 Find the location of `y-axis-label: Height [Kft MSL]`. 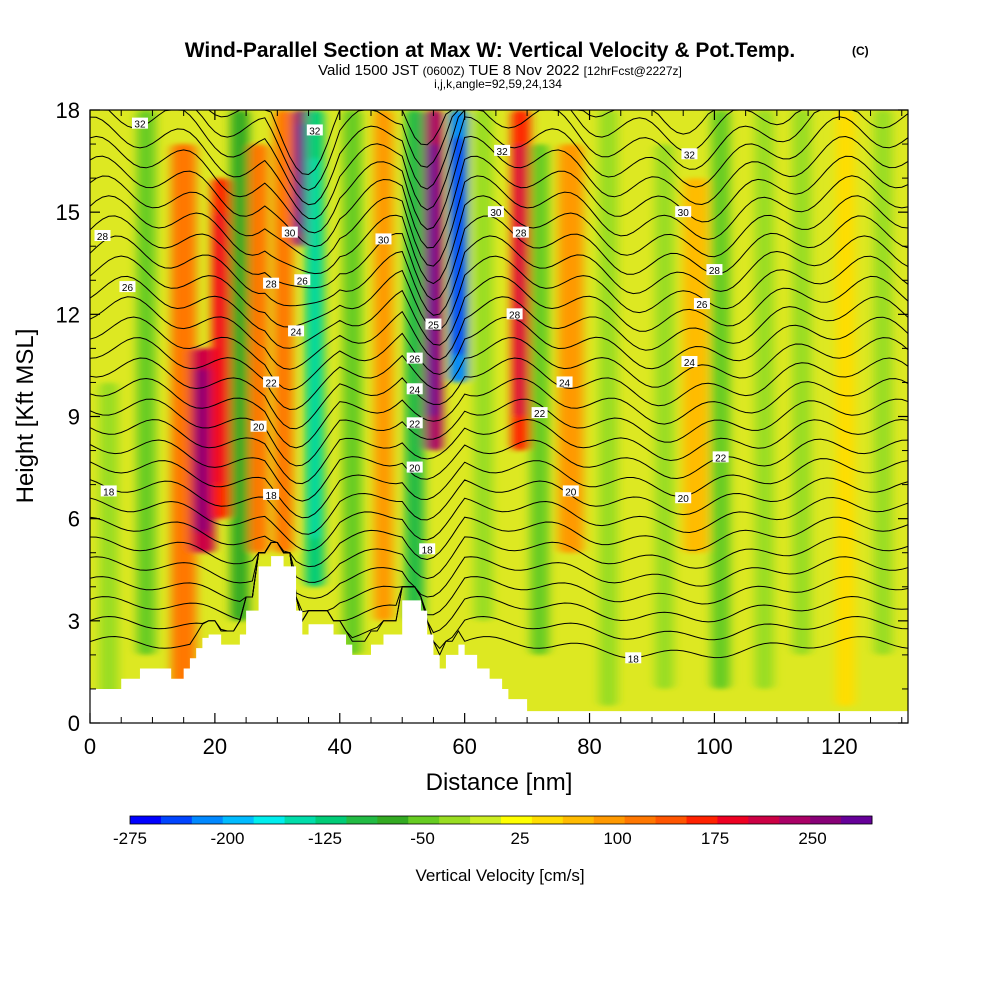

y-axis-label: Height [Kft MSL] is located at coordinates (25, 416).